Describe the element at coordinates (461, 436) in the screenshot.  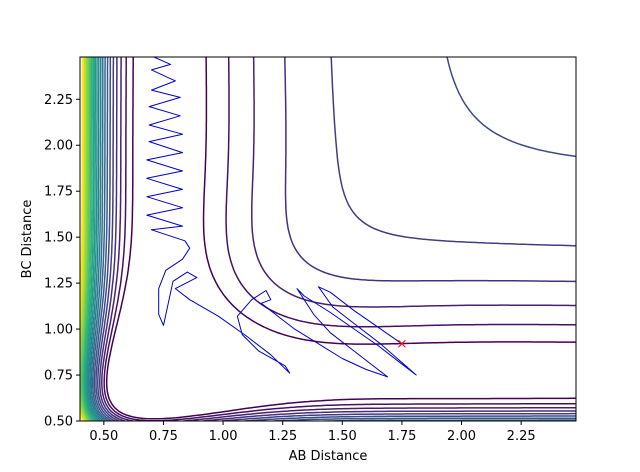
I see `x-tick-label: 2.00` at that location.